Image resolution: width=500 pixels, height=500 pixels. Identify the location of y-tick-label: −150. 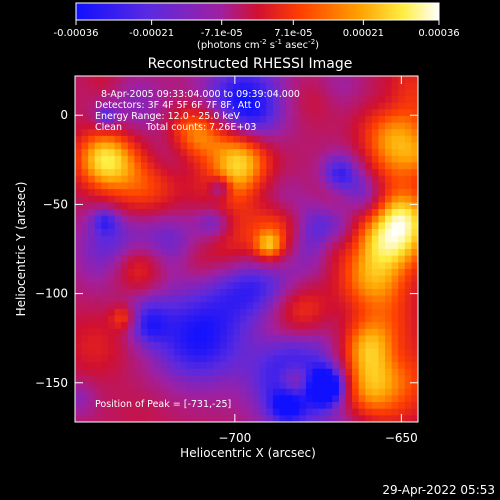
(51, 383).